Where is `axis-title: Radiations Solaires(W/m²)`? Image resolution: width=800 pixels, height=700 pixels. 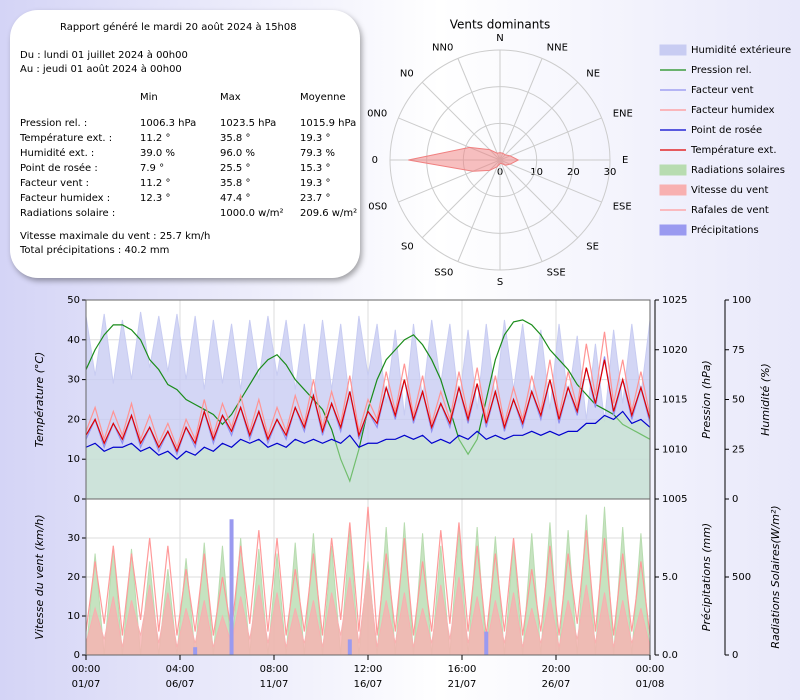 axis-title: Radiations Solaires(W/m²) is located at coordinates (775, 576).